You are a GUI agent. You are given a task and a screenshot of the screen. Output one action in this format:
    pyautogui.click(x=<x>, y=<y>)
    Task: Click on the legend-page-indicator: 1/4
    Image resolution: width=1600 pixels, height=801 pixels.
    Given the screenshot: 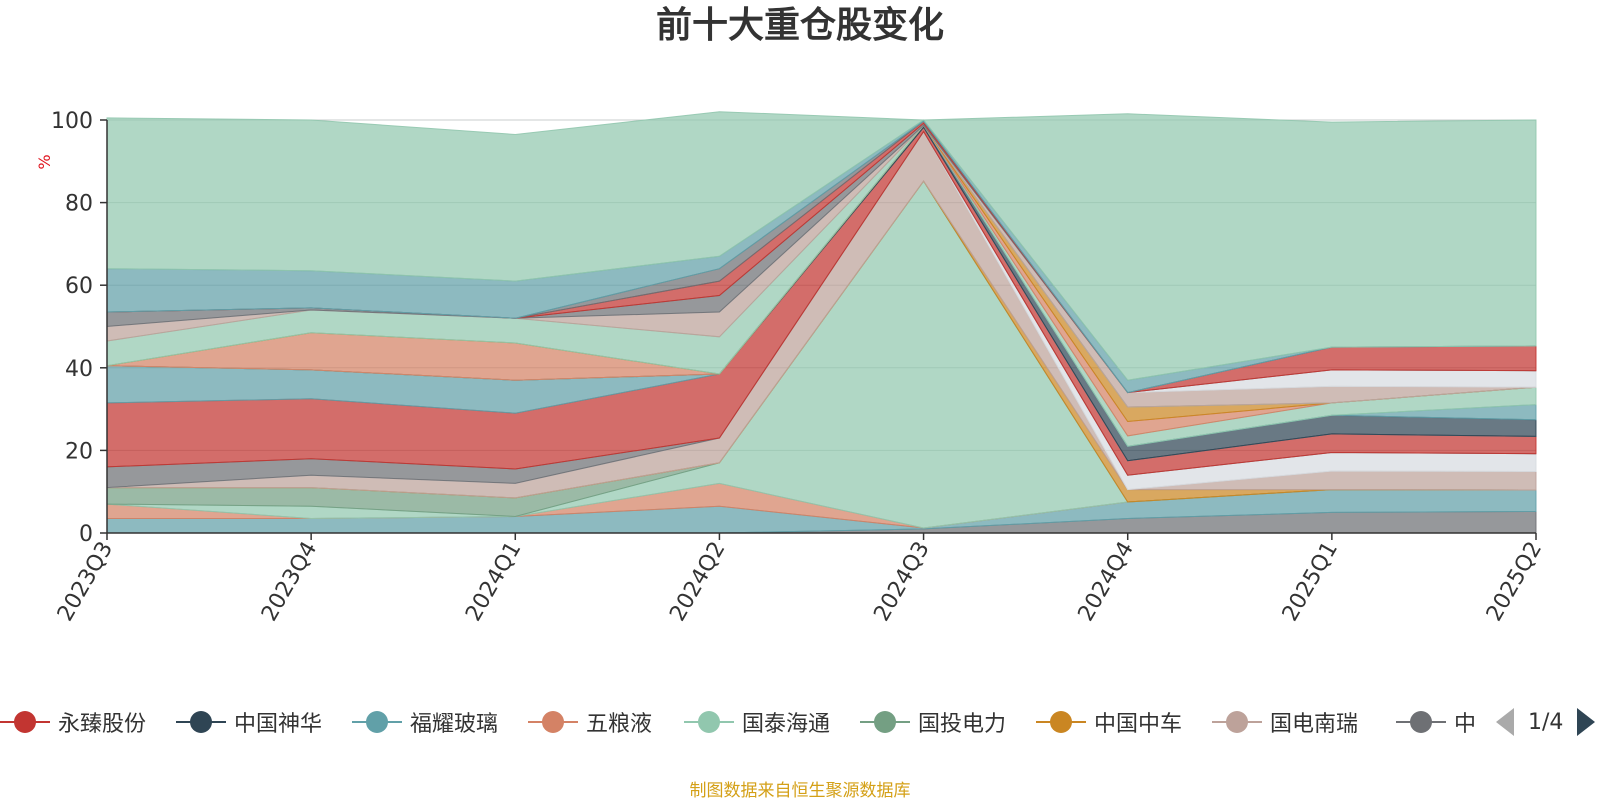 What is the action you would take?
    pyautogui.click(x=1546, y=722)
    